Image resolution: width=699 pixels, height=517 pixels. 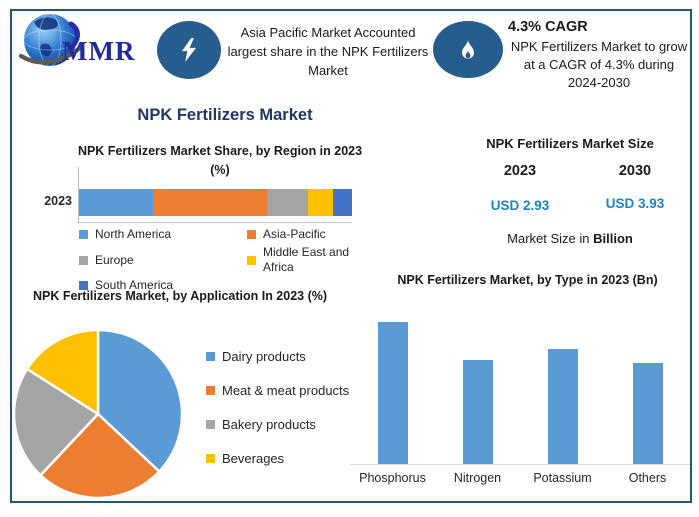 I want to click on legend-item: Europe, so click(x=163, y=260).